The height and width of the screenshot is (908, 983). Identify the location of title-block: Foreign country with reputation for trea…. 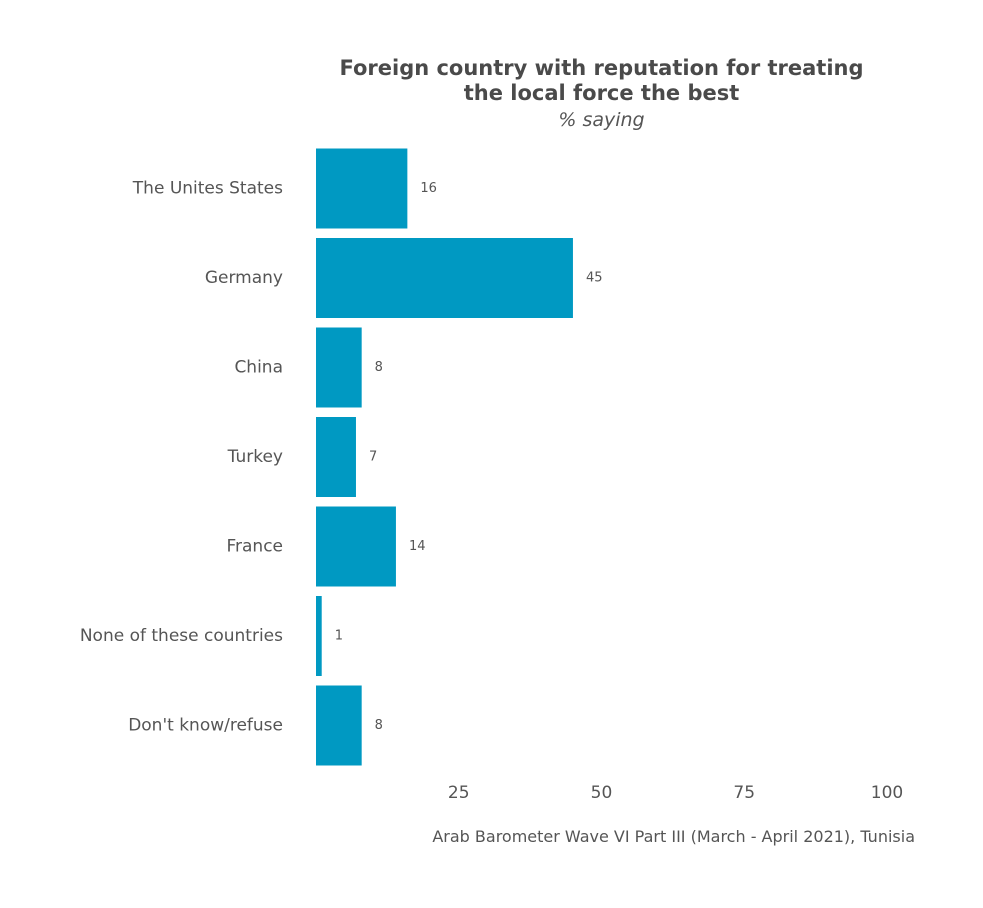
(601, 94).